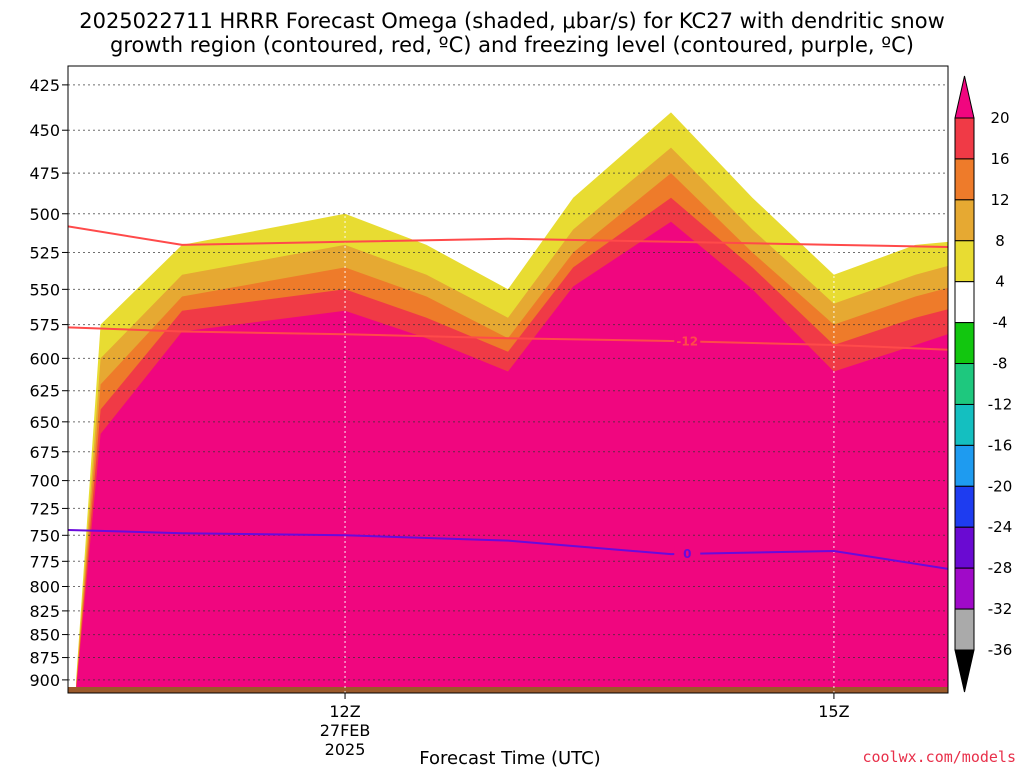  I want to click on y-tick-label-550: 550, so click(44, 289).